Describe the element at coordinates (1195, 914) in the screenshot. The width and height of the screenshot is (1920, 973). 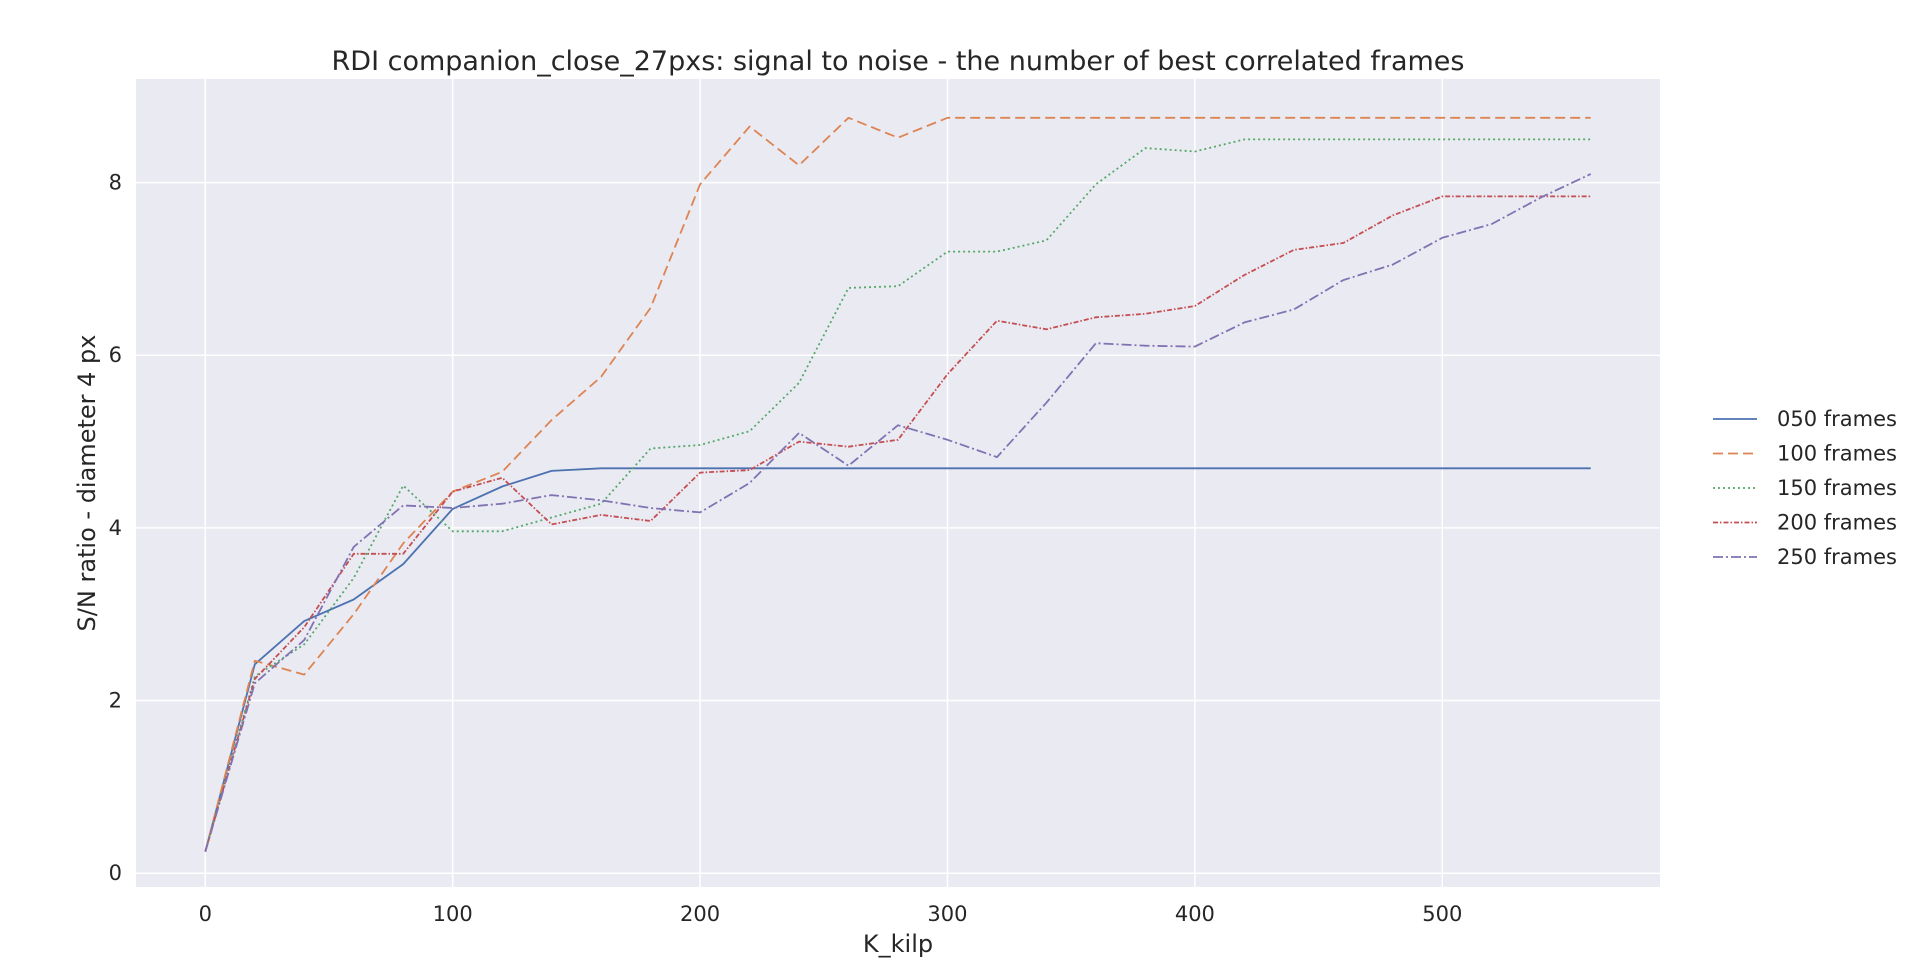
I see `x-tick-label: 400` at that location.